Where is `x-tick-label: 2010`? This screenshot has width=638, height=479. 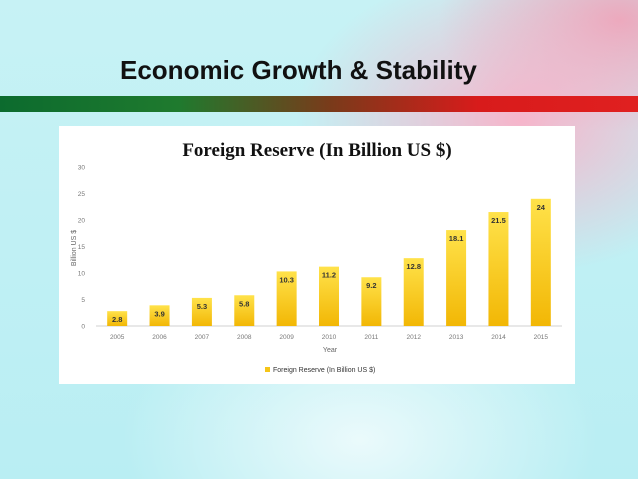 x-tick-label: 2010 is located at coordinates (329, 337).